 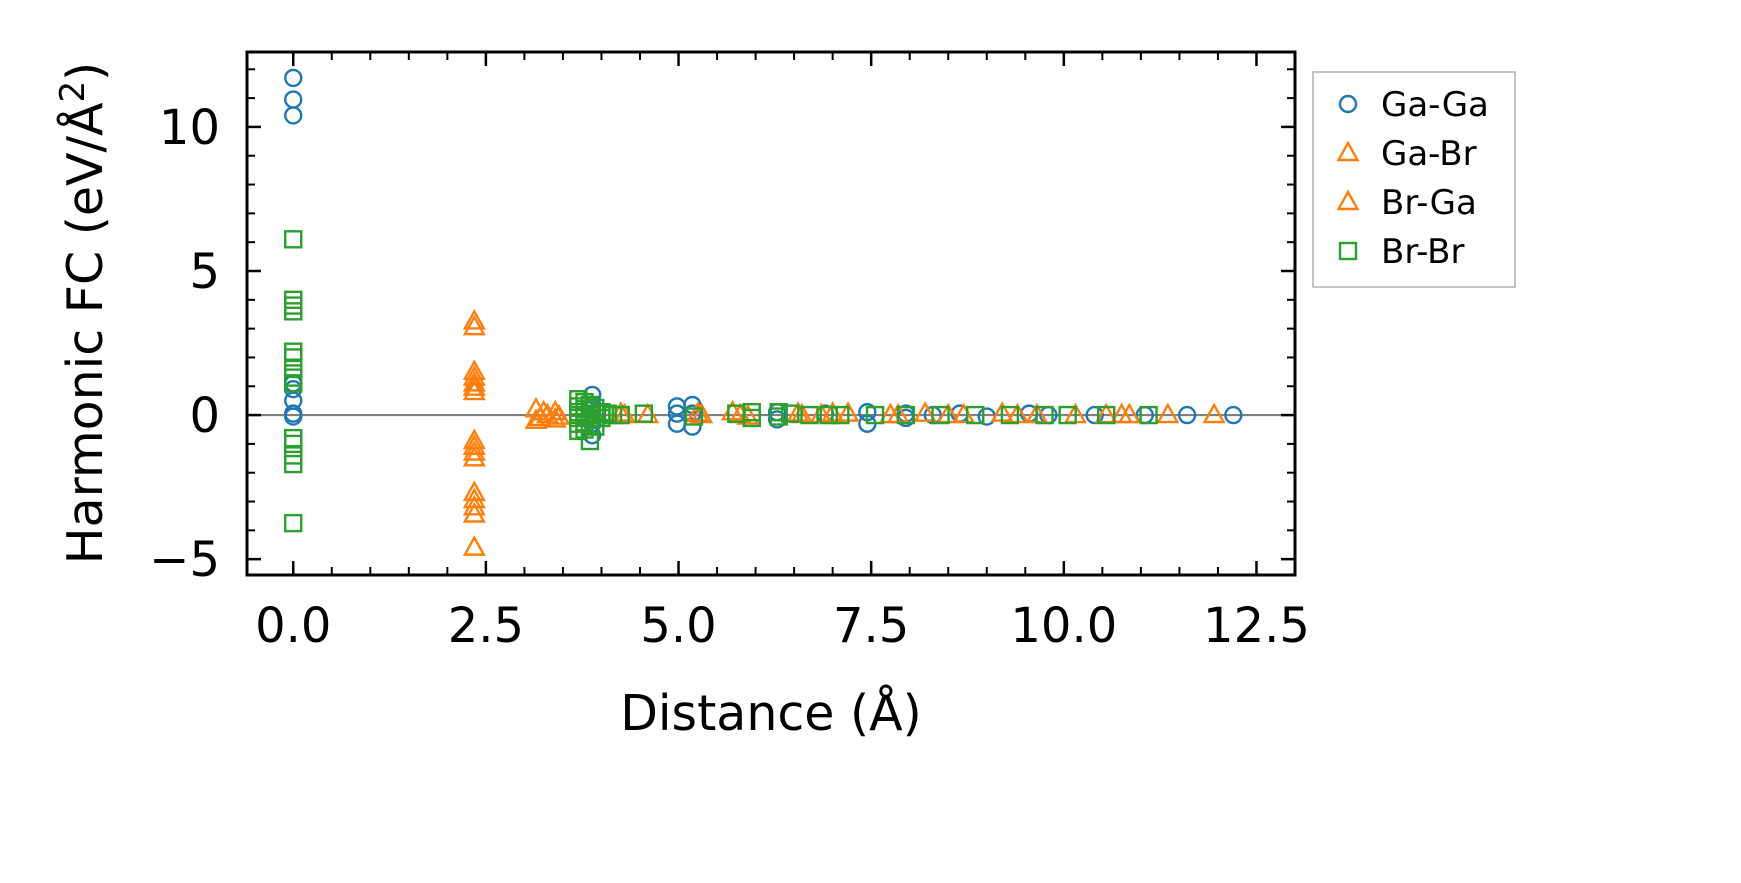 What do you see at coordinates (844, 432) in the screenshot?
I see `series-ga-br` at bounding box center [844, 432].